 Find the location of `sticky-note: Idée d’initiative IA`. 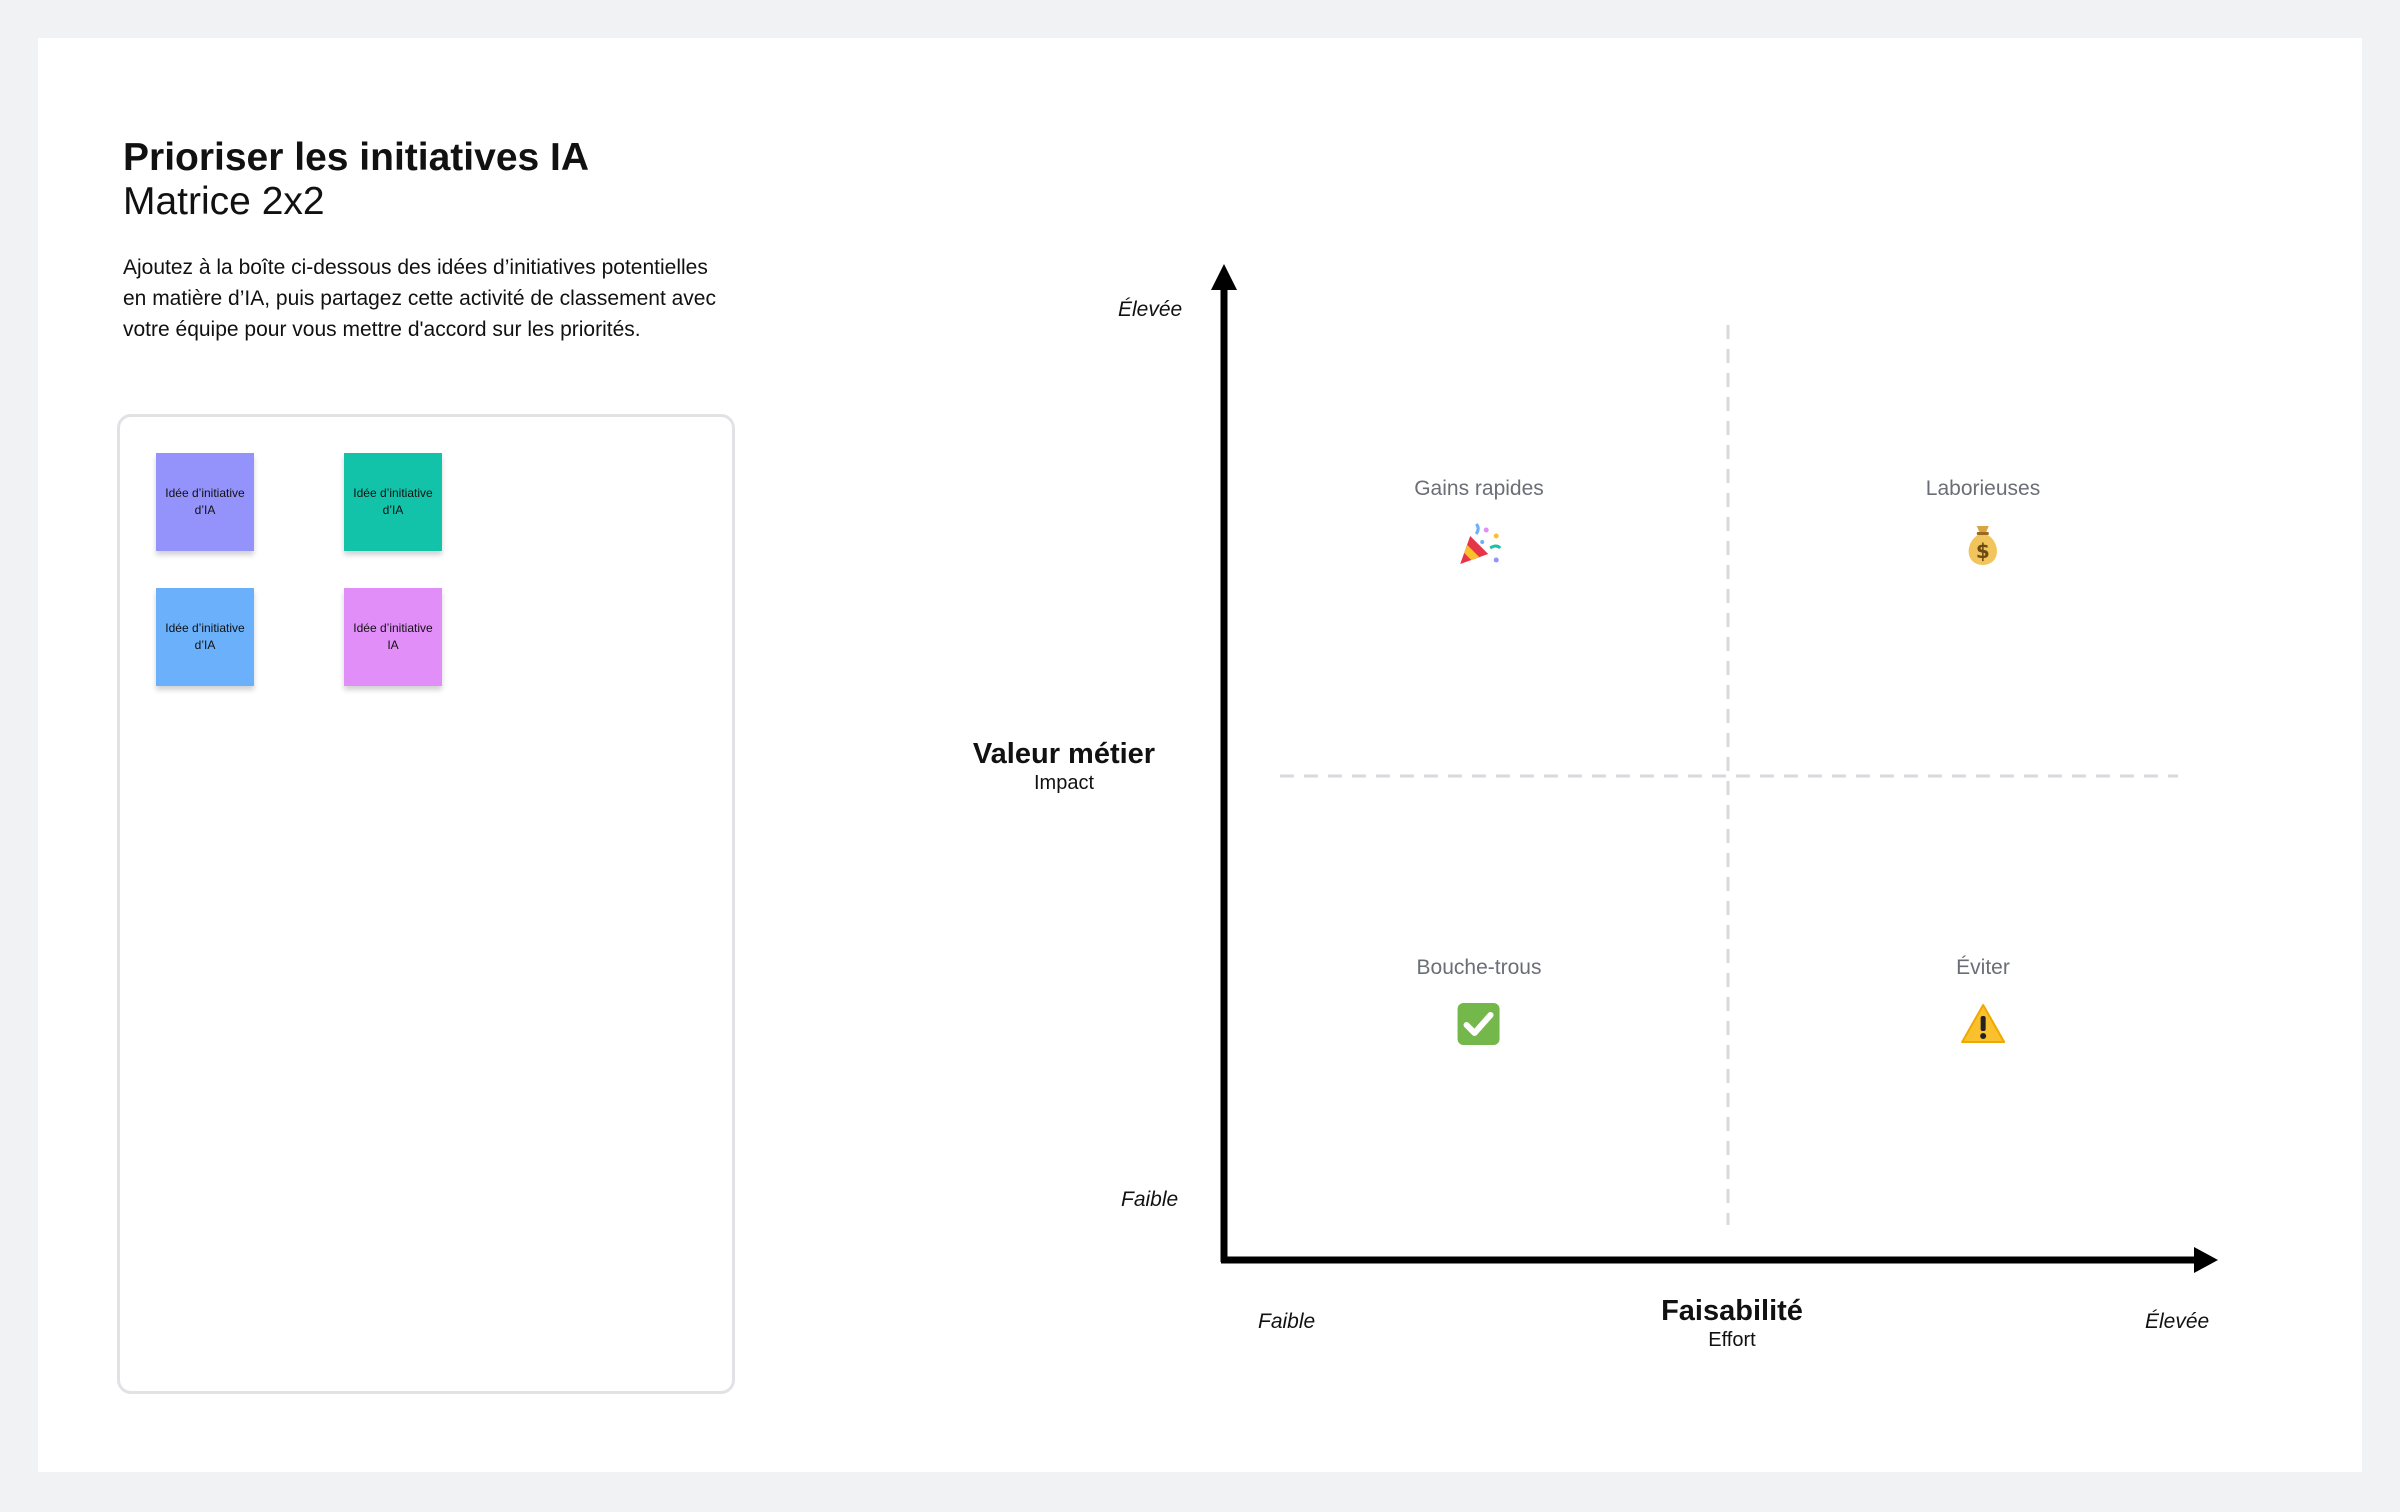

sticky-note: Idée d’initiative IA is located at coordinates (393, 637).